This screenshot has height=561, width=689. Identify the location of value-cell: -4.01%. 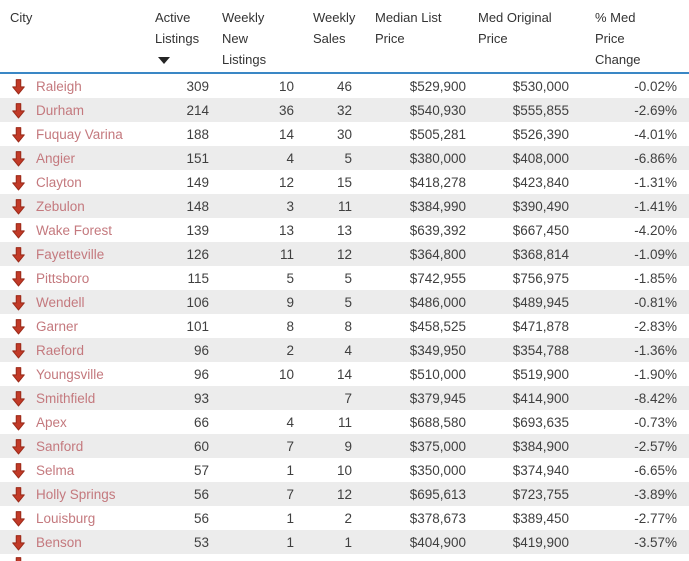
(655, 134).